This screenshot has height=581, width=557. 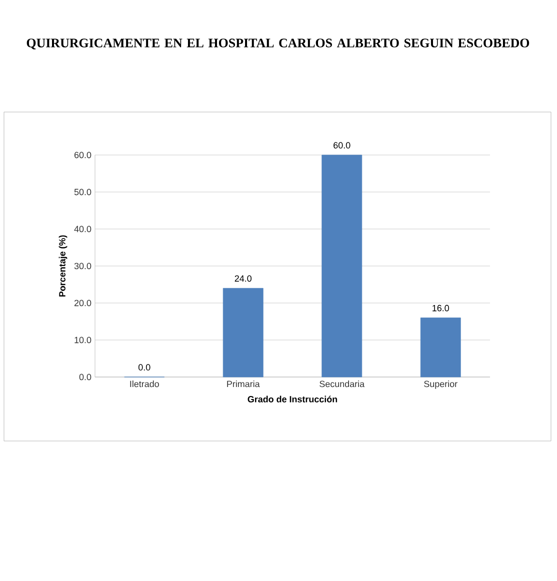 I want to click on x-tick-label: Iletrado, so click(x=144, y=384).